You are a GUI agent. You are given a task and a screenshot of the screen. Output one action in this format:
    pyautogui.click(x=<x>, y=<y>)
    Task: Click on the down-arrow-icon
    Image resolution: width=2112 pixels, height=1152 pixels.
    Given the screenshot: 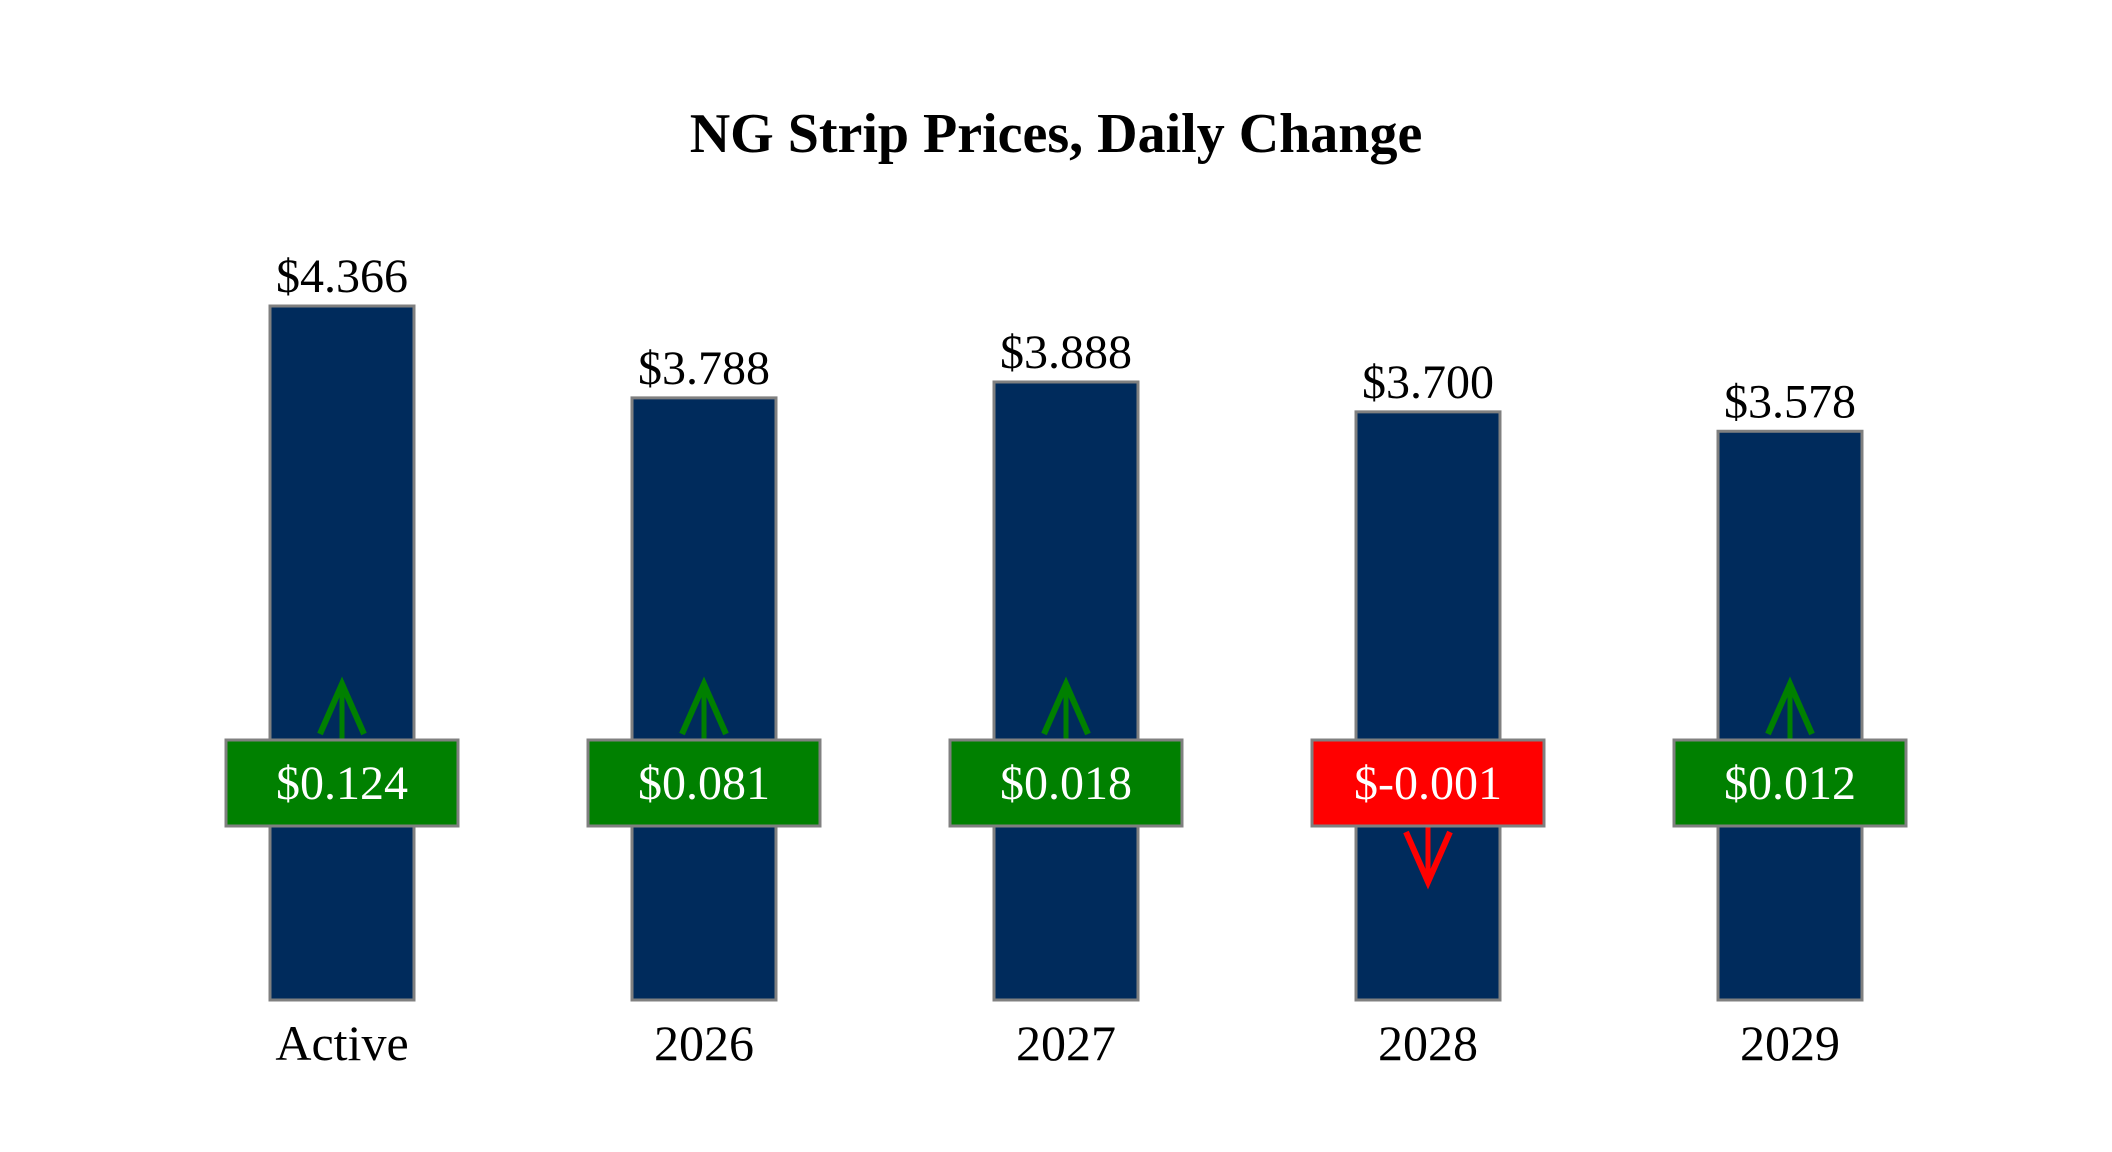 What is the action you would take?
    pyautogui.click(x=1428, y=860)
    